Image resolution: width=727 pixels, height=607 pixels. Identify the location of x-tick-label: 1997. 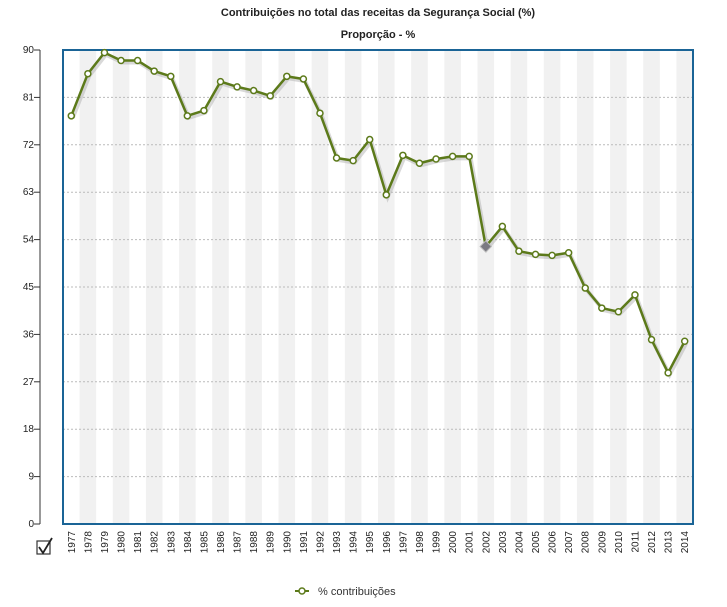
(403, 542).